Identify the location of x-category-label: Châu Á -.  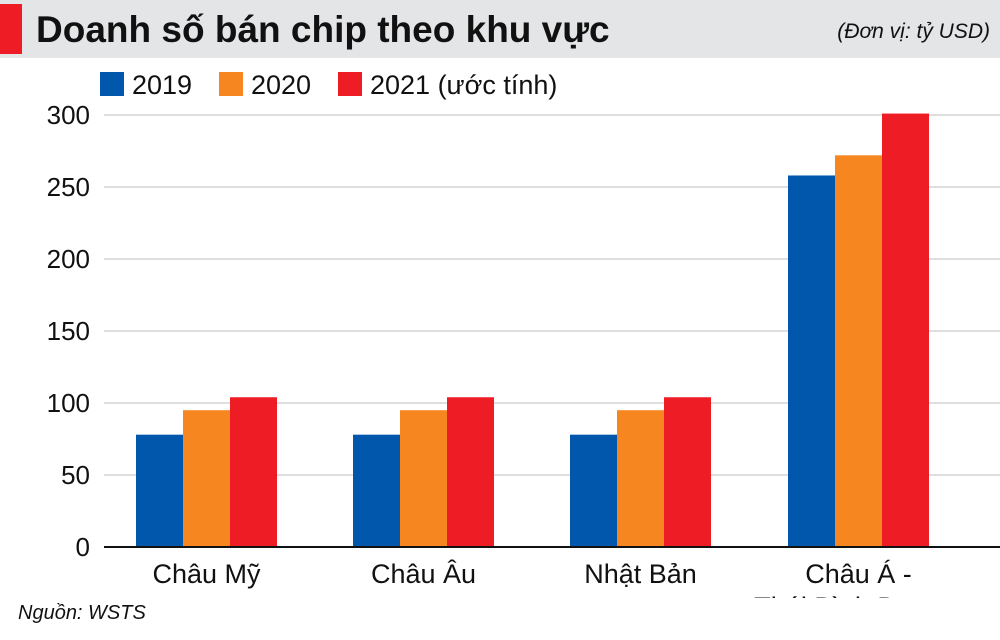
(858, 574).